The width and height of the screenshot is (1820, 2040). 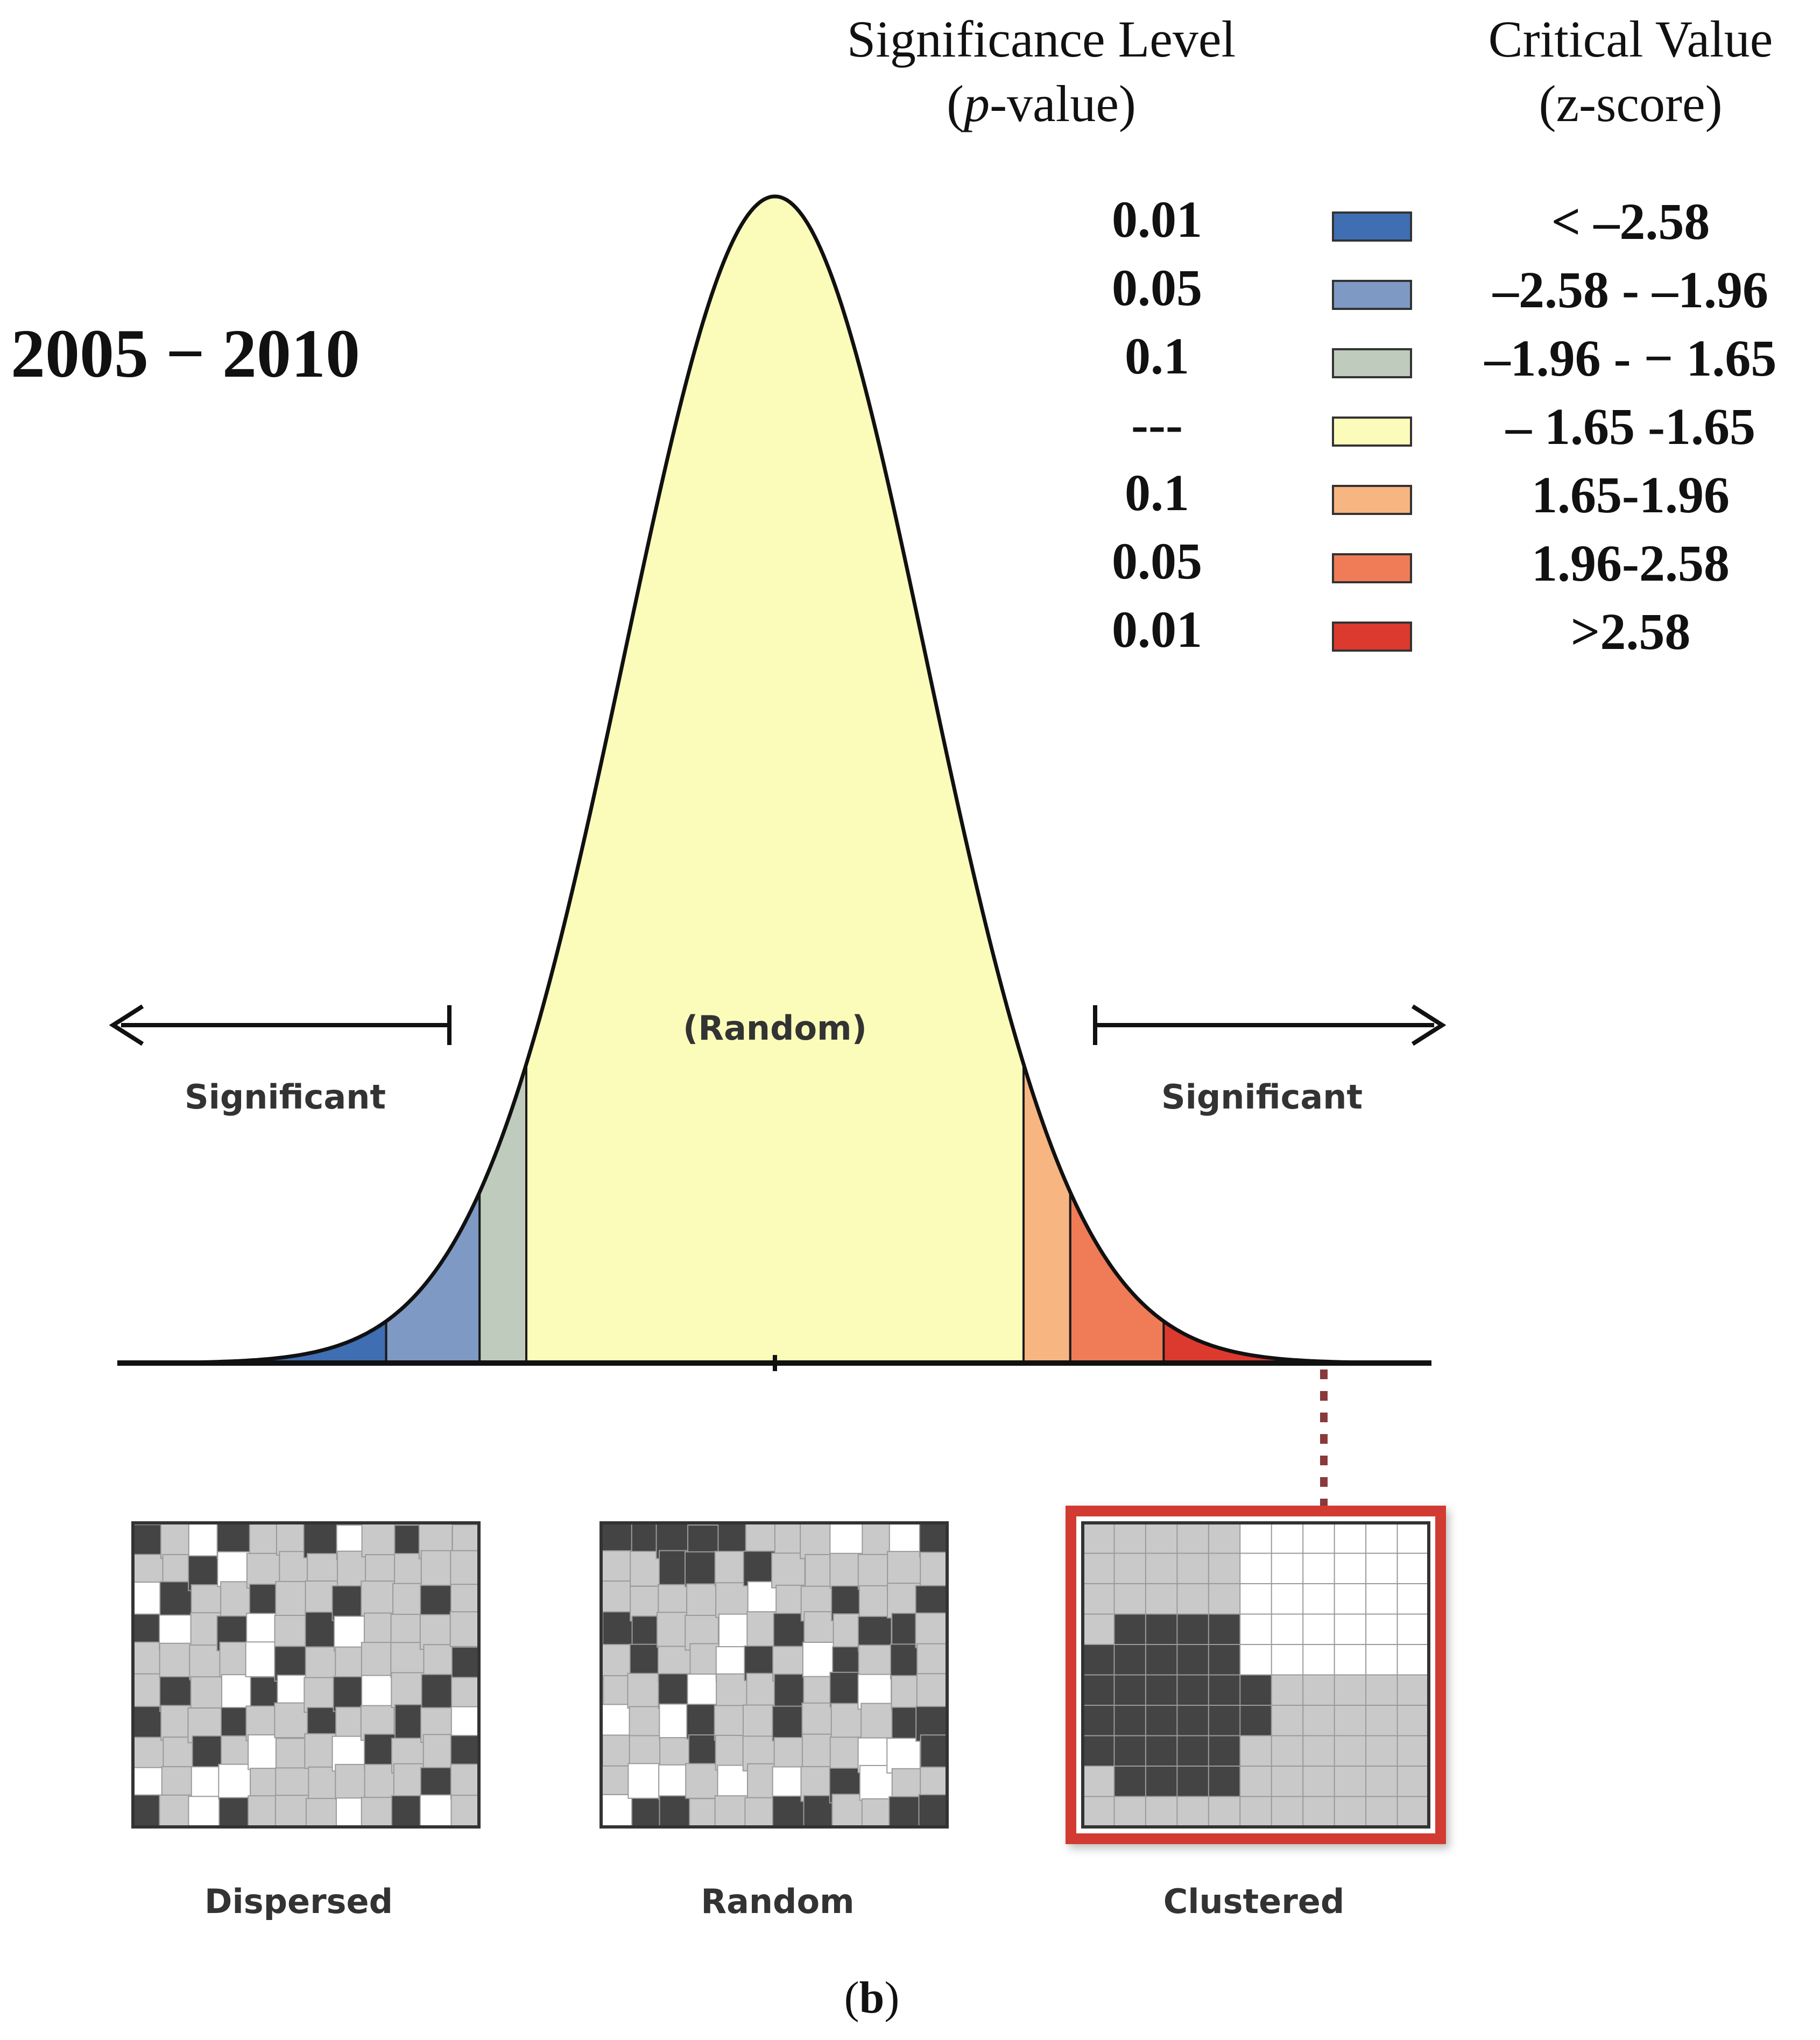 I want to click on legend-p-value: 0.01, so click(x=1157, y=629).